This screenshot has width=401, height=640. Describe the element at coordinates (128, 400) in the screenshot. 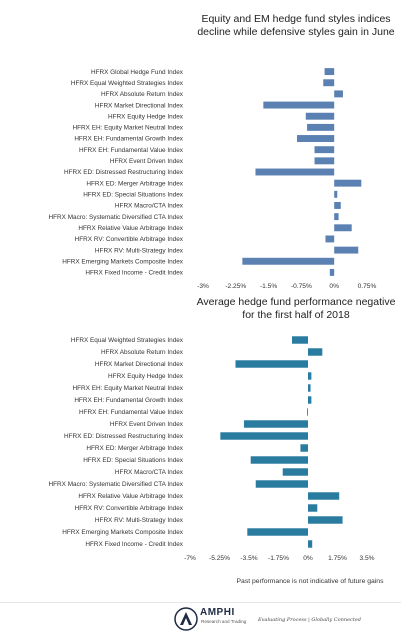

I see `chart-2-category-label: HFRX EH: Fundamental Growth Index` at that location.